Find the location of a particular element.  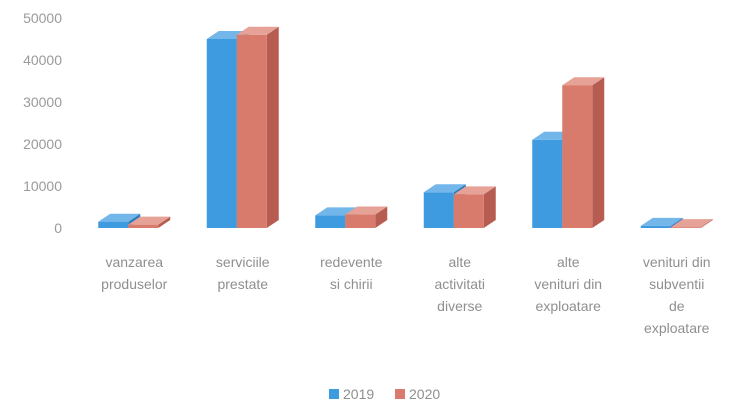

y-tick-label: 40000 is located at coordinates (42, 60).